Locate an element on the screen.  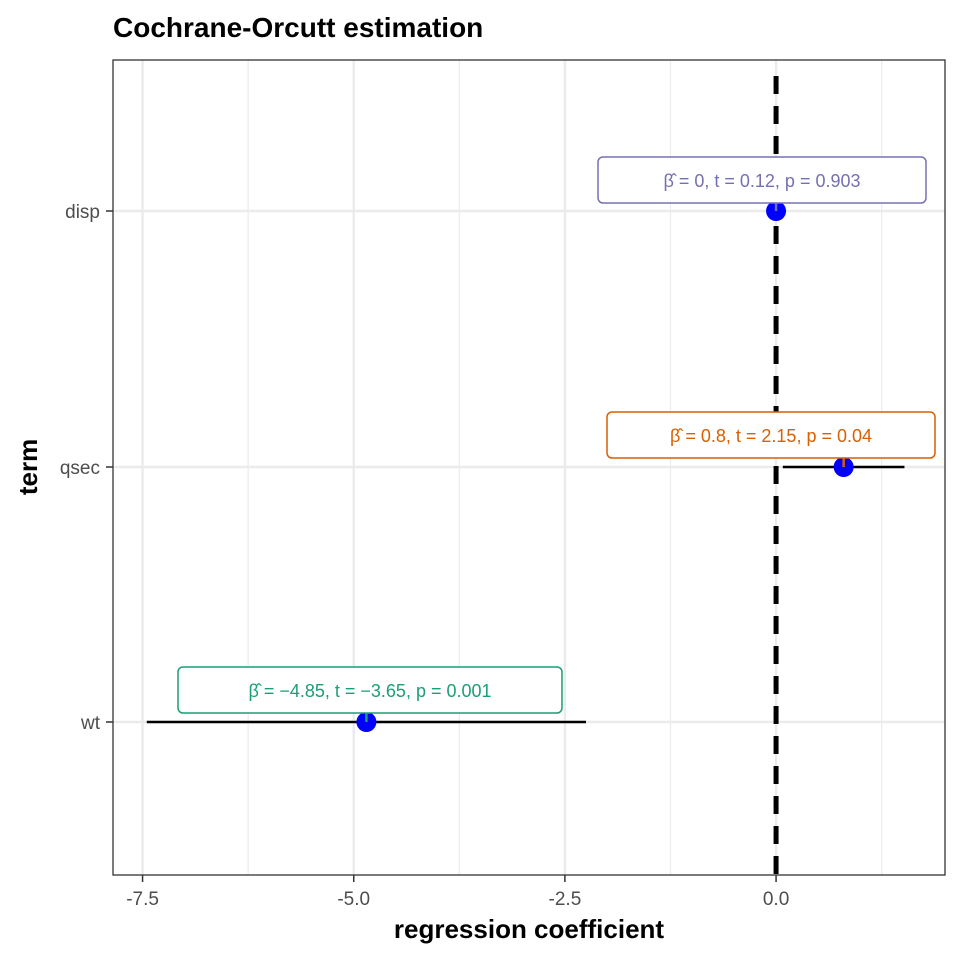
x-tick-label: 0.0 is located at coordinates (776, 899).